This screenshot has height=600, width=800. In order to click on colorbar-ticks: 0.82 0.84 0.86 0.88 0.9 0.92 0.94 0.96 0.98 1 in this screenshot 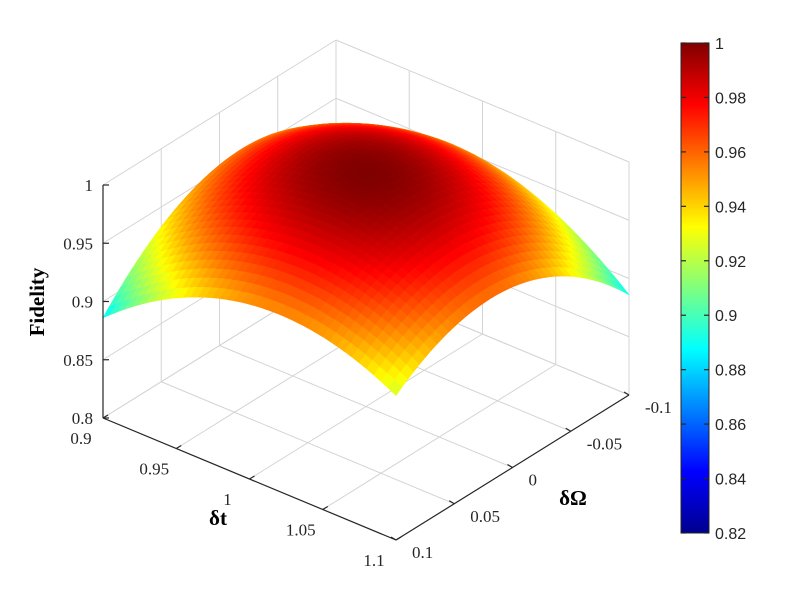, I will do `click(713, 289)`.